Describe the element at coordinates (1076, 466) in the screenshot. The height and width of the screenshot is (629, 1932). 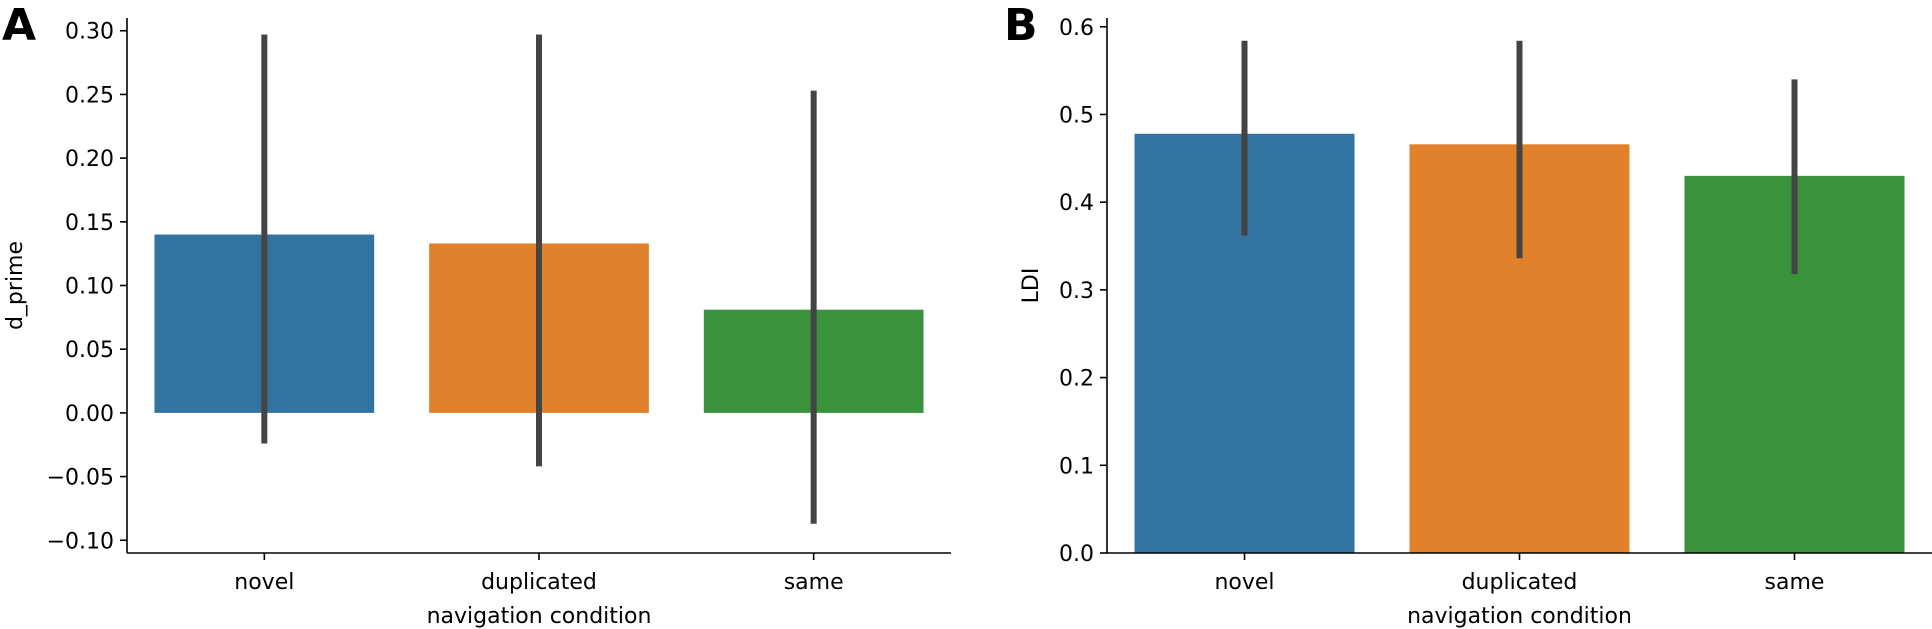
I see `y-tick-label: 0.1` at that location.